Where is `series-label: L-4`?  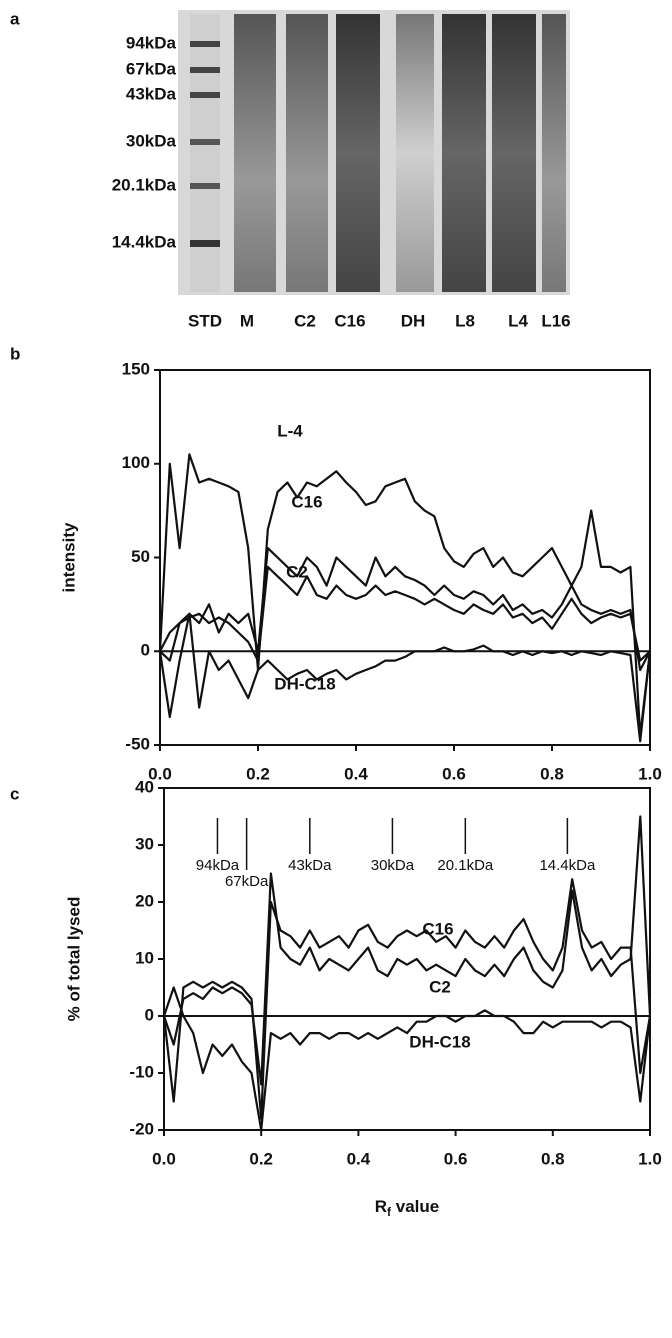
series-label: L-4 is located at coordinates (290, 430).